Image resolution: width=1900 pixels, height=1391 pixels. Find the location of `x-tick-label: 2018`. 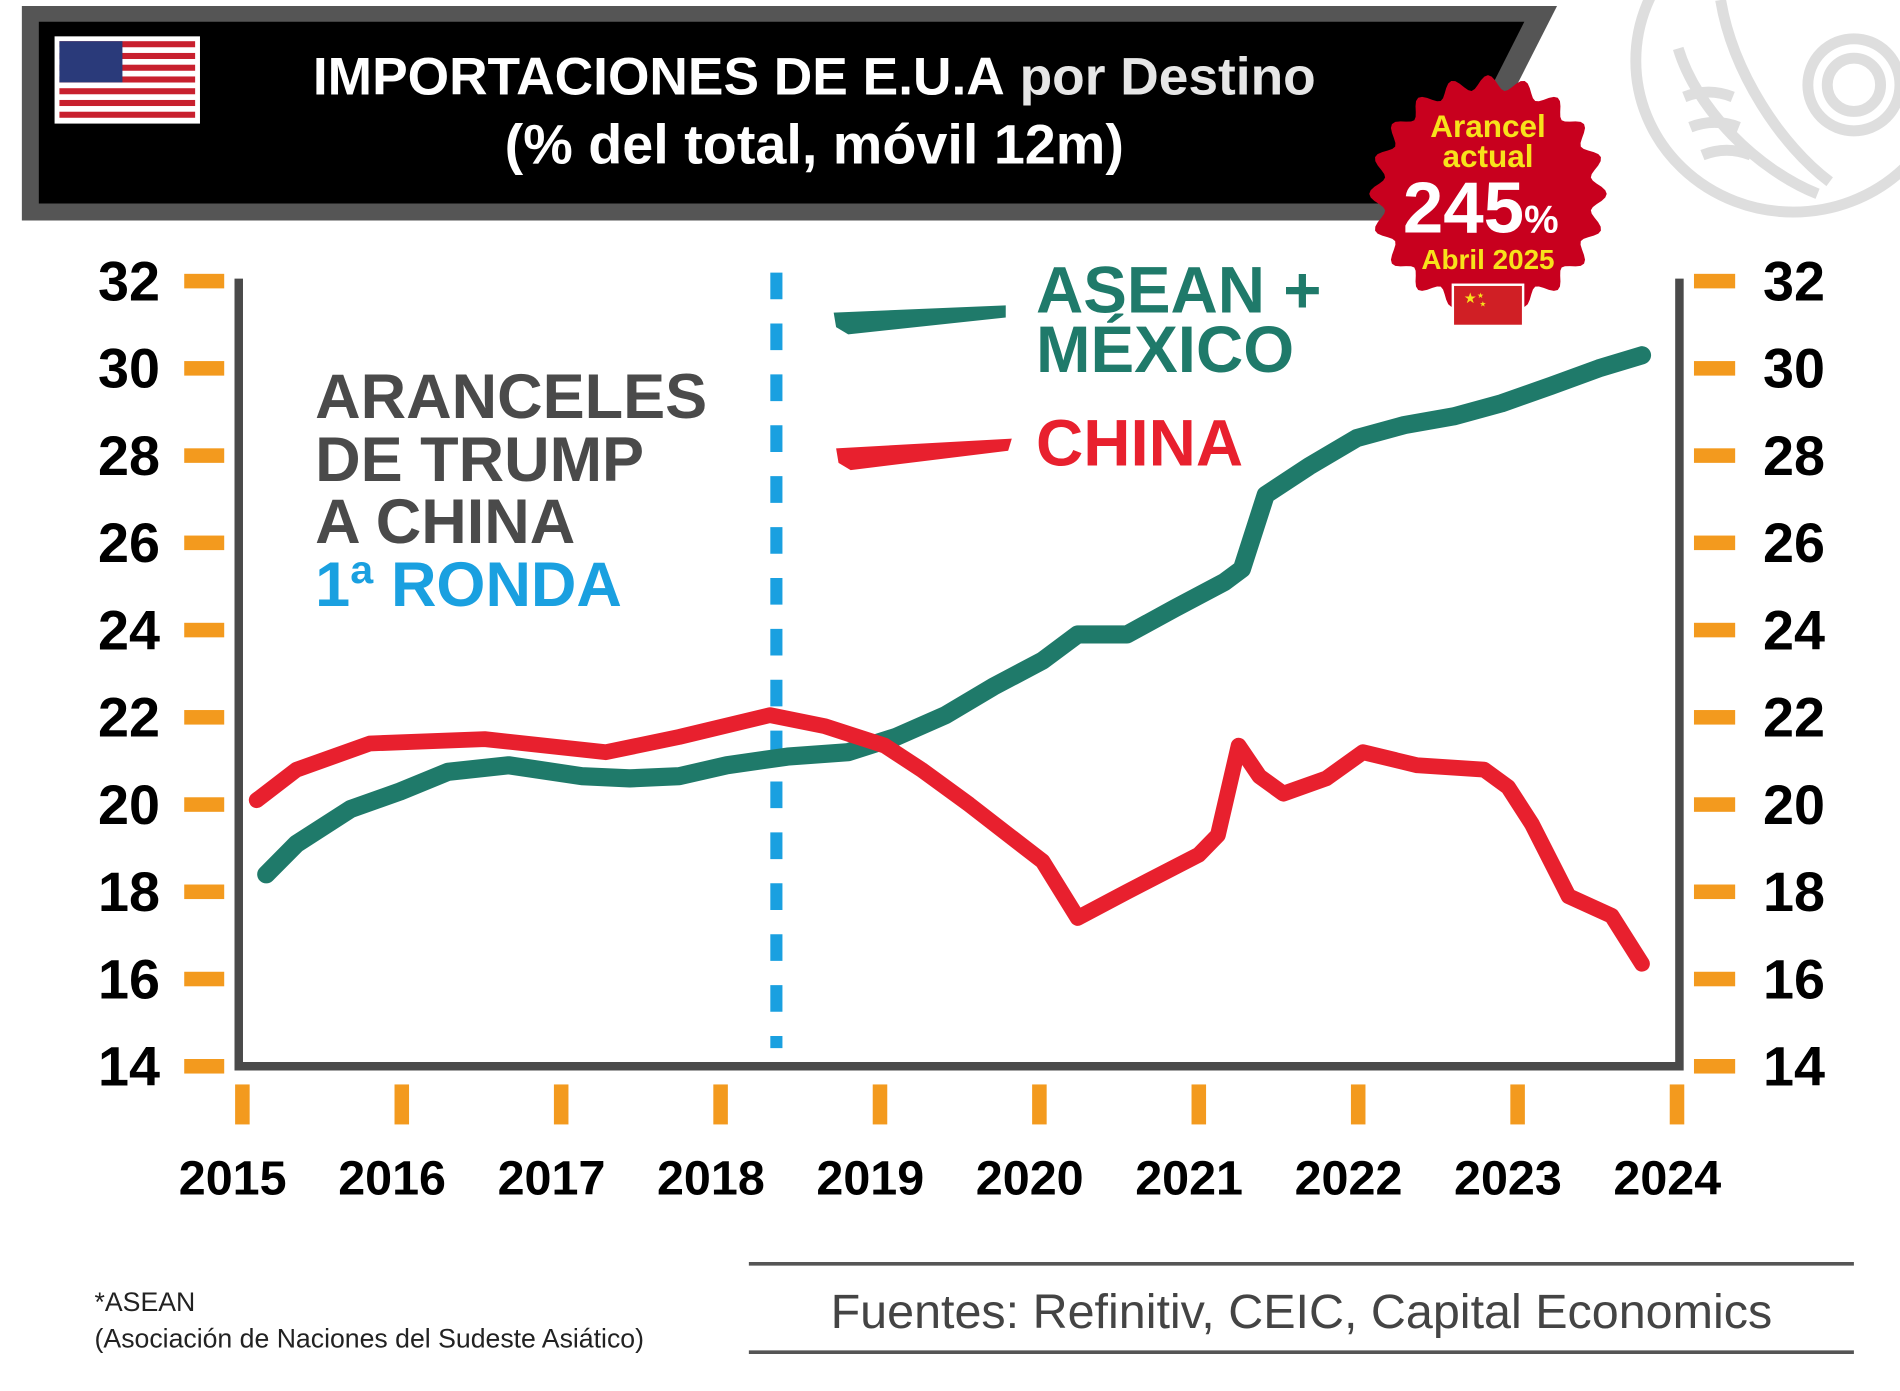

x-tick-label: 2018 is located at coordinates (711, 1179).